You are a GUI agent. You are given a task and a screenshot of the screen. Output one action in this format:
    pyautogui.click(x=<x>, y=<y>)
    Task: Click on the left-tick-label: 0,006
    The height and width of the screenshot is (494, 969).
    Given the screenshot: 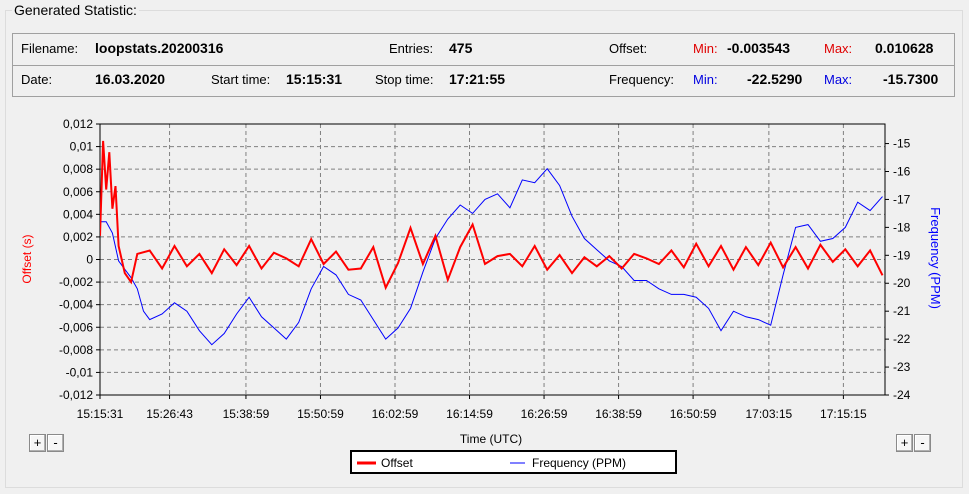 What is the action you would take?
    pyautogui.click(x=78, y=192)
    